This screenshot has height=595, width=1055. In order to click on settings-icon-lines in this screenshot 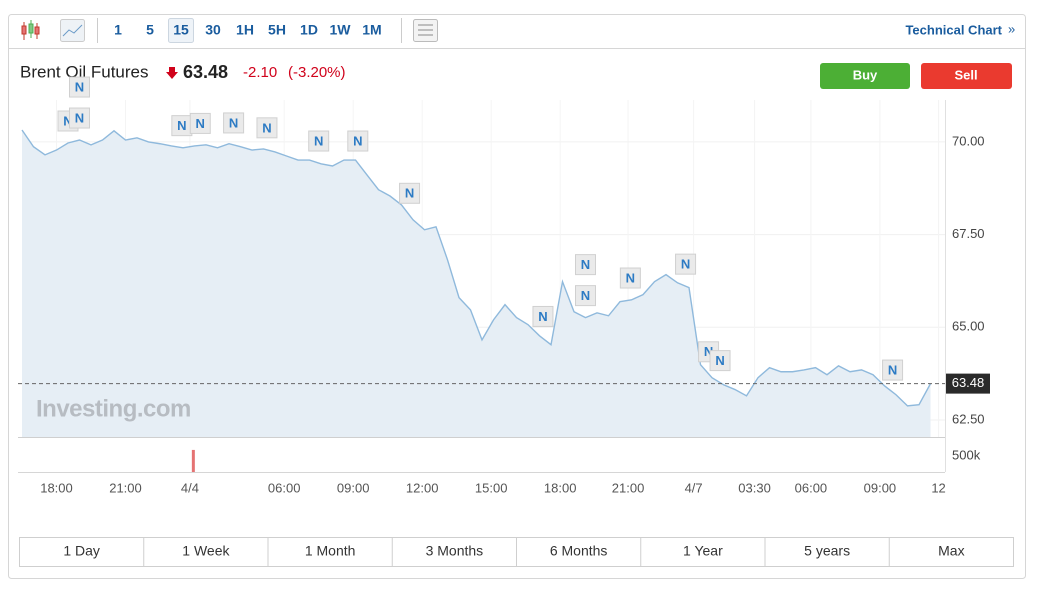, I will do `click(425, 30)`.